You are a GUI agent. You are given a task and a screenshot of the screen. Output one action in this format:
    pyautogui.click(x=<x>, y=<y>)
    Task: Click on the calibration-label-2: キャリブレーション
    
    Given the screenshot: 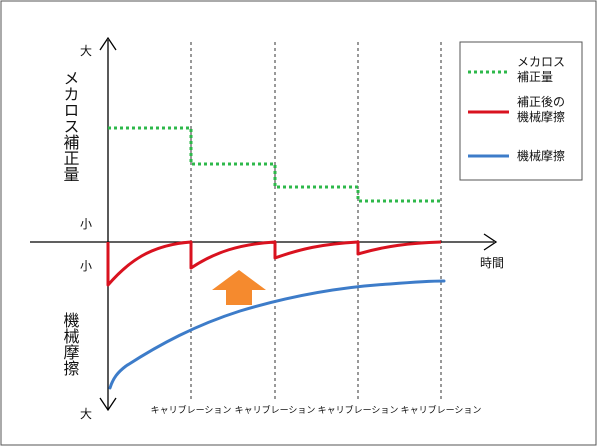 What is the action you would take?
    pyautogui.click(x=275, y=410)
    